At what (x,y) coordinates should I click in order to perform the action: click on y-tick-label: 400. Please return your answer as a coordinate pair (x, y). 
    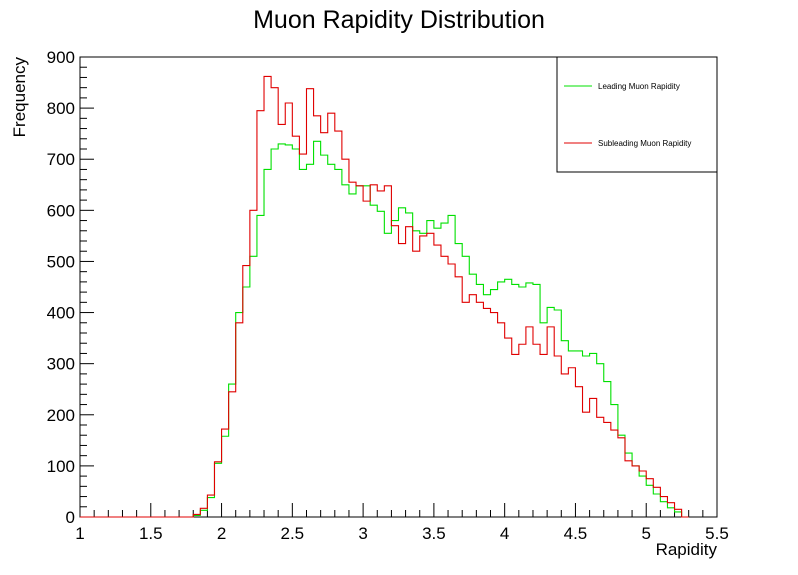
    Looking at the image, I should click on (61, 313).